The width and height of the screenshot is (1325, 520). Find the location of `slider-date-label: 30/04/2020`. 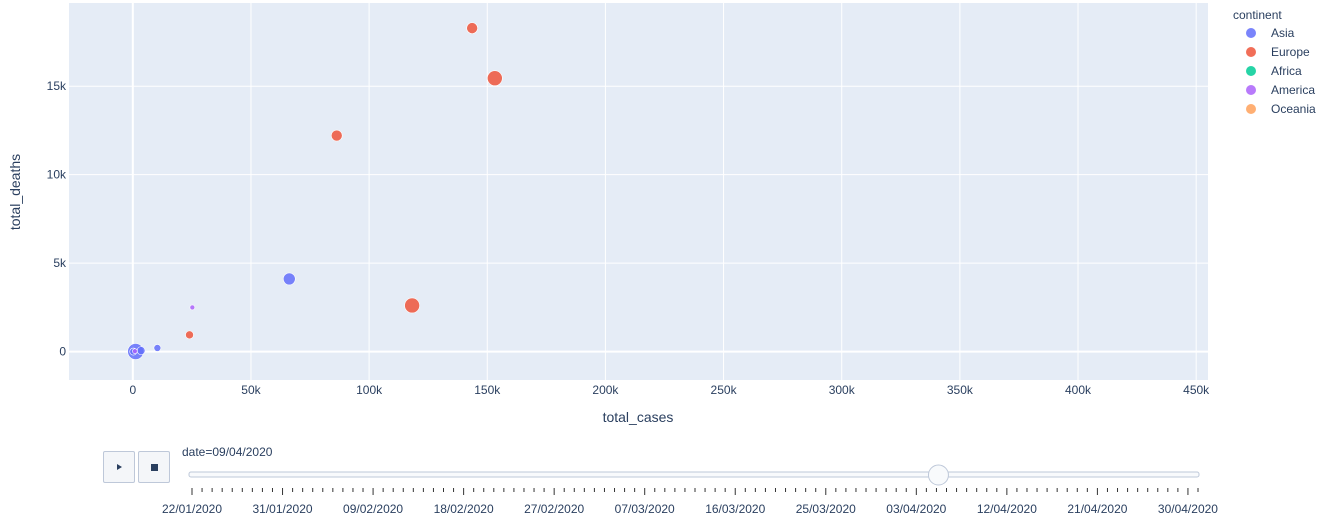

slider-date-label: 30/04/2020 is located at coordinates (1188, 509).